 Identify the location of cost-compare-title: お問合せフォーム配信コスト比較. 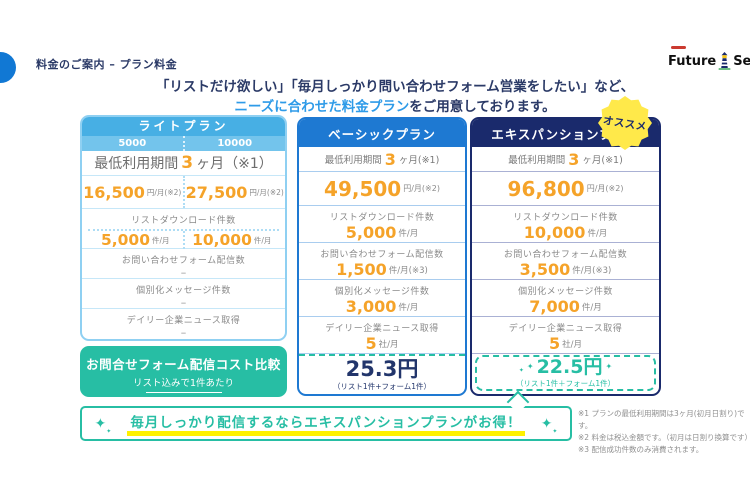
(183, 364).